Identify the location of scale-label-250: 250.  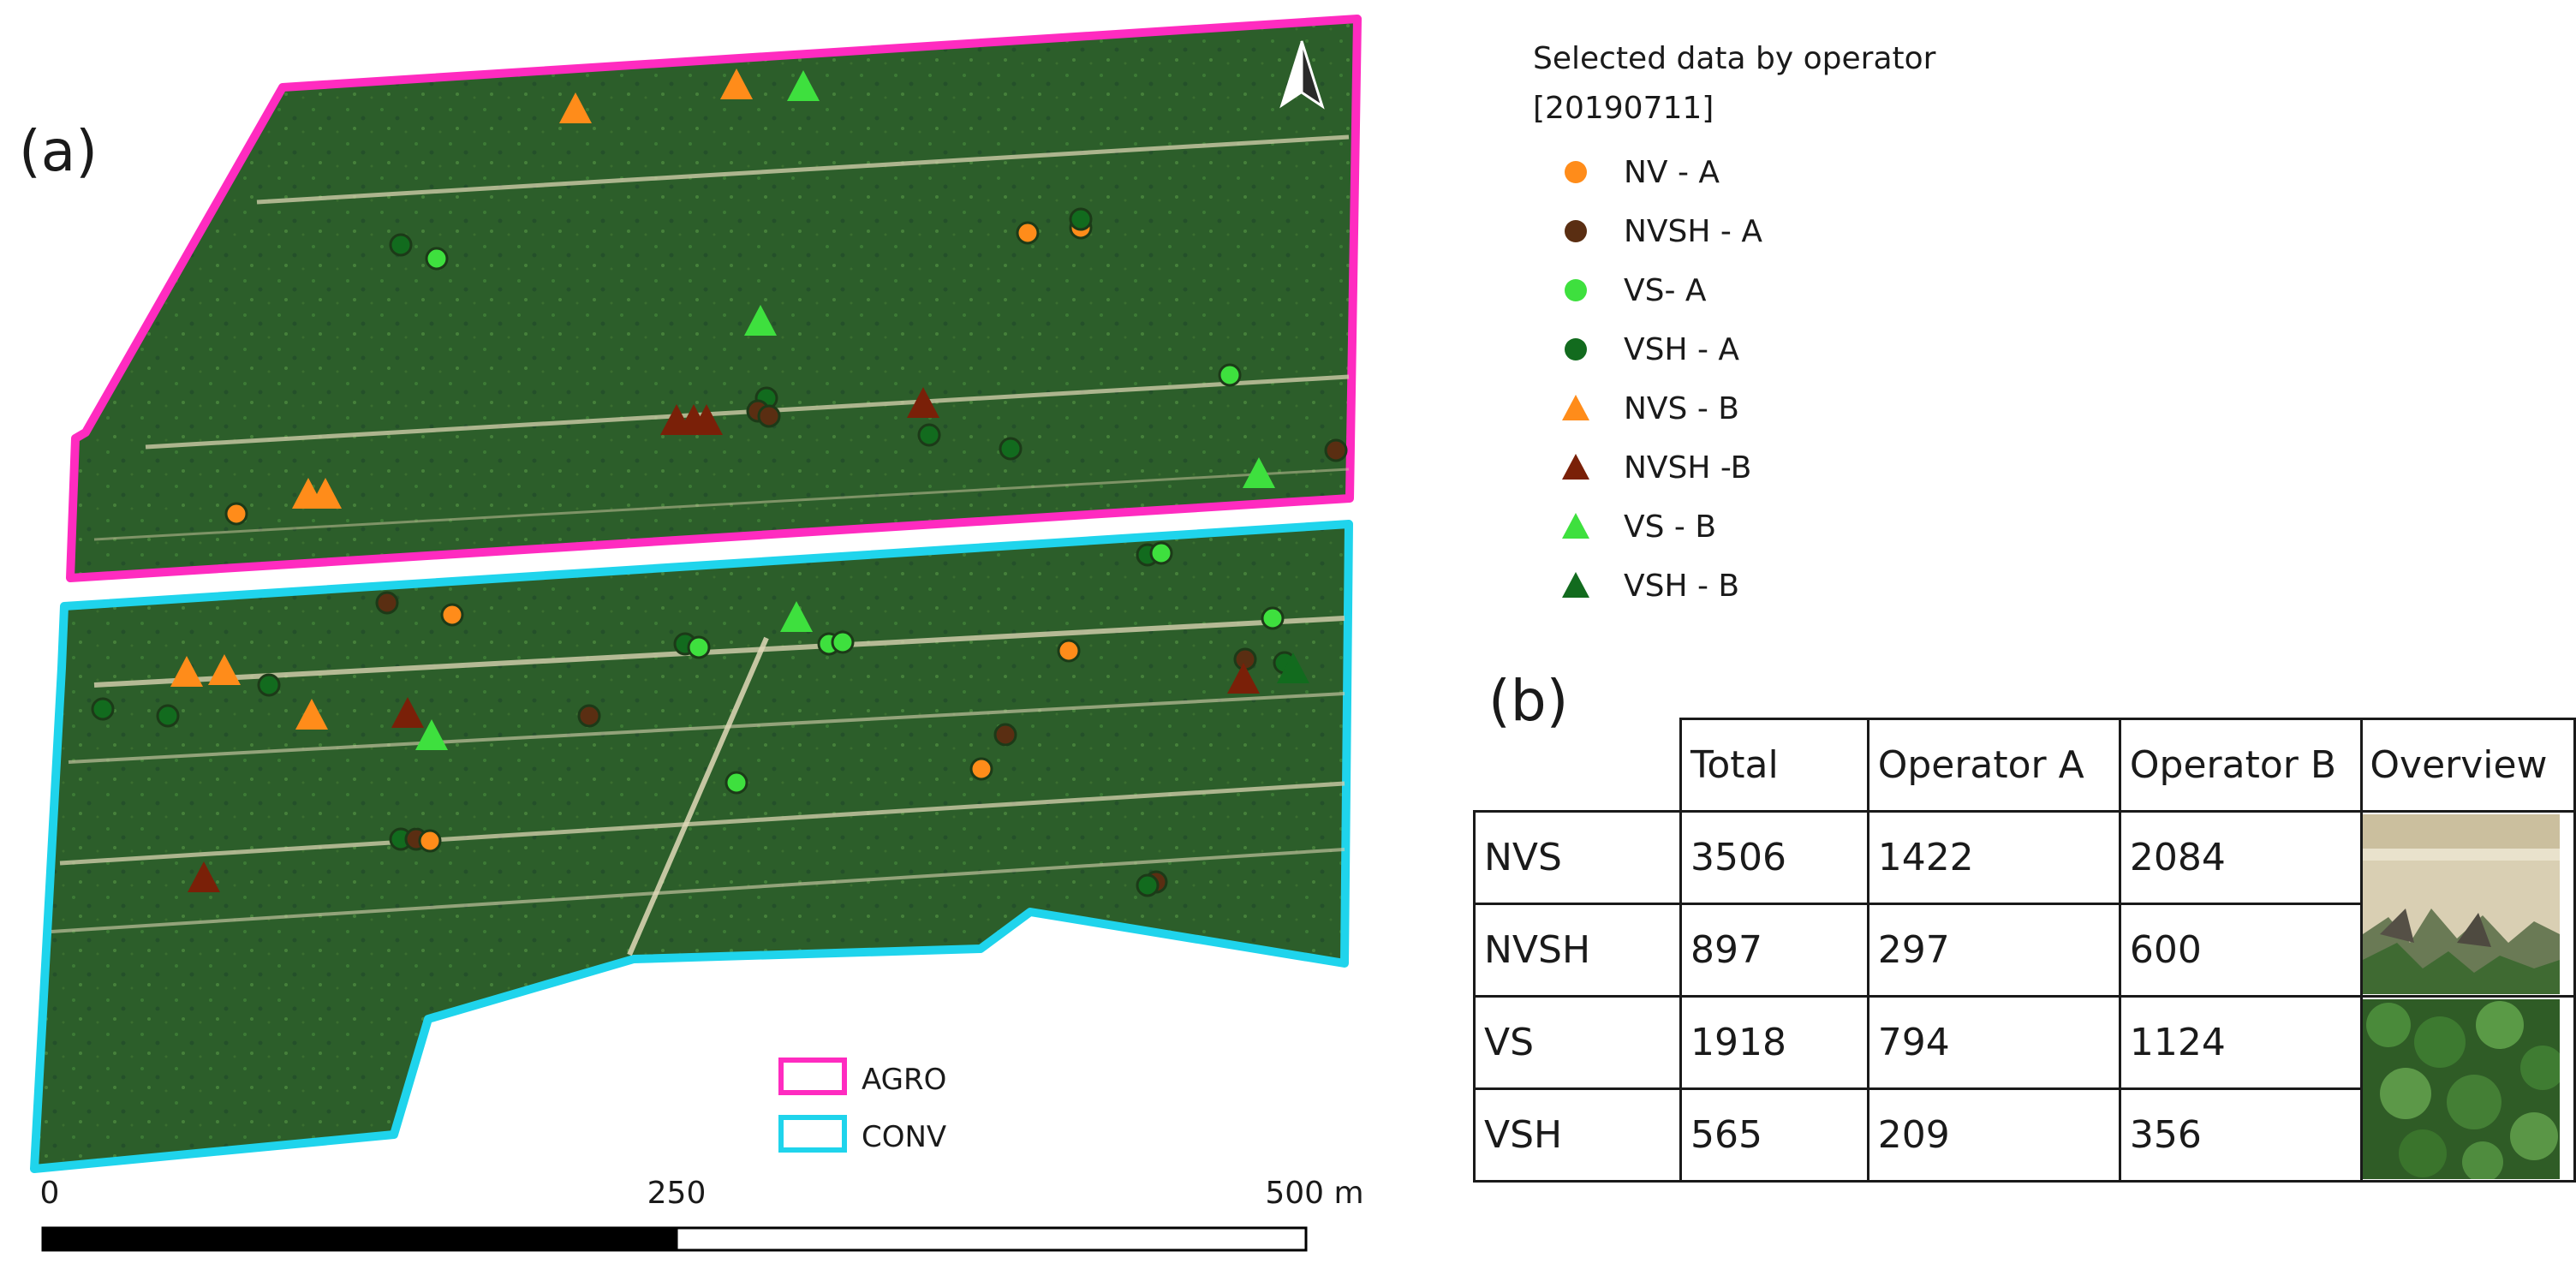
(677, 1193).